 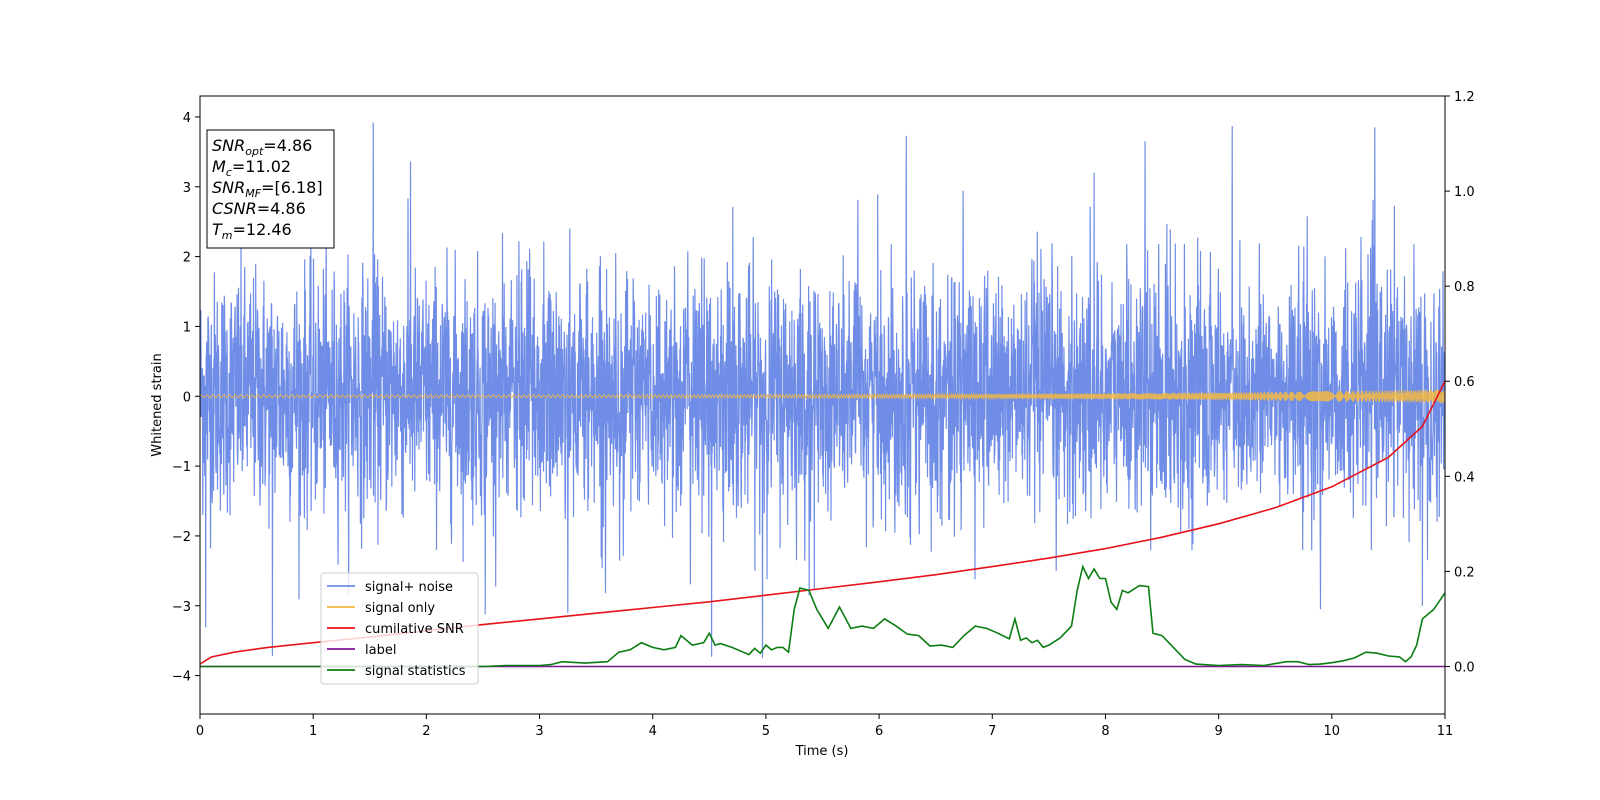 I want to click on x-tick-label: 3, so click(x=539, y=731).